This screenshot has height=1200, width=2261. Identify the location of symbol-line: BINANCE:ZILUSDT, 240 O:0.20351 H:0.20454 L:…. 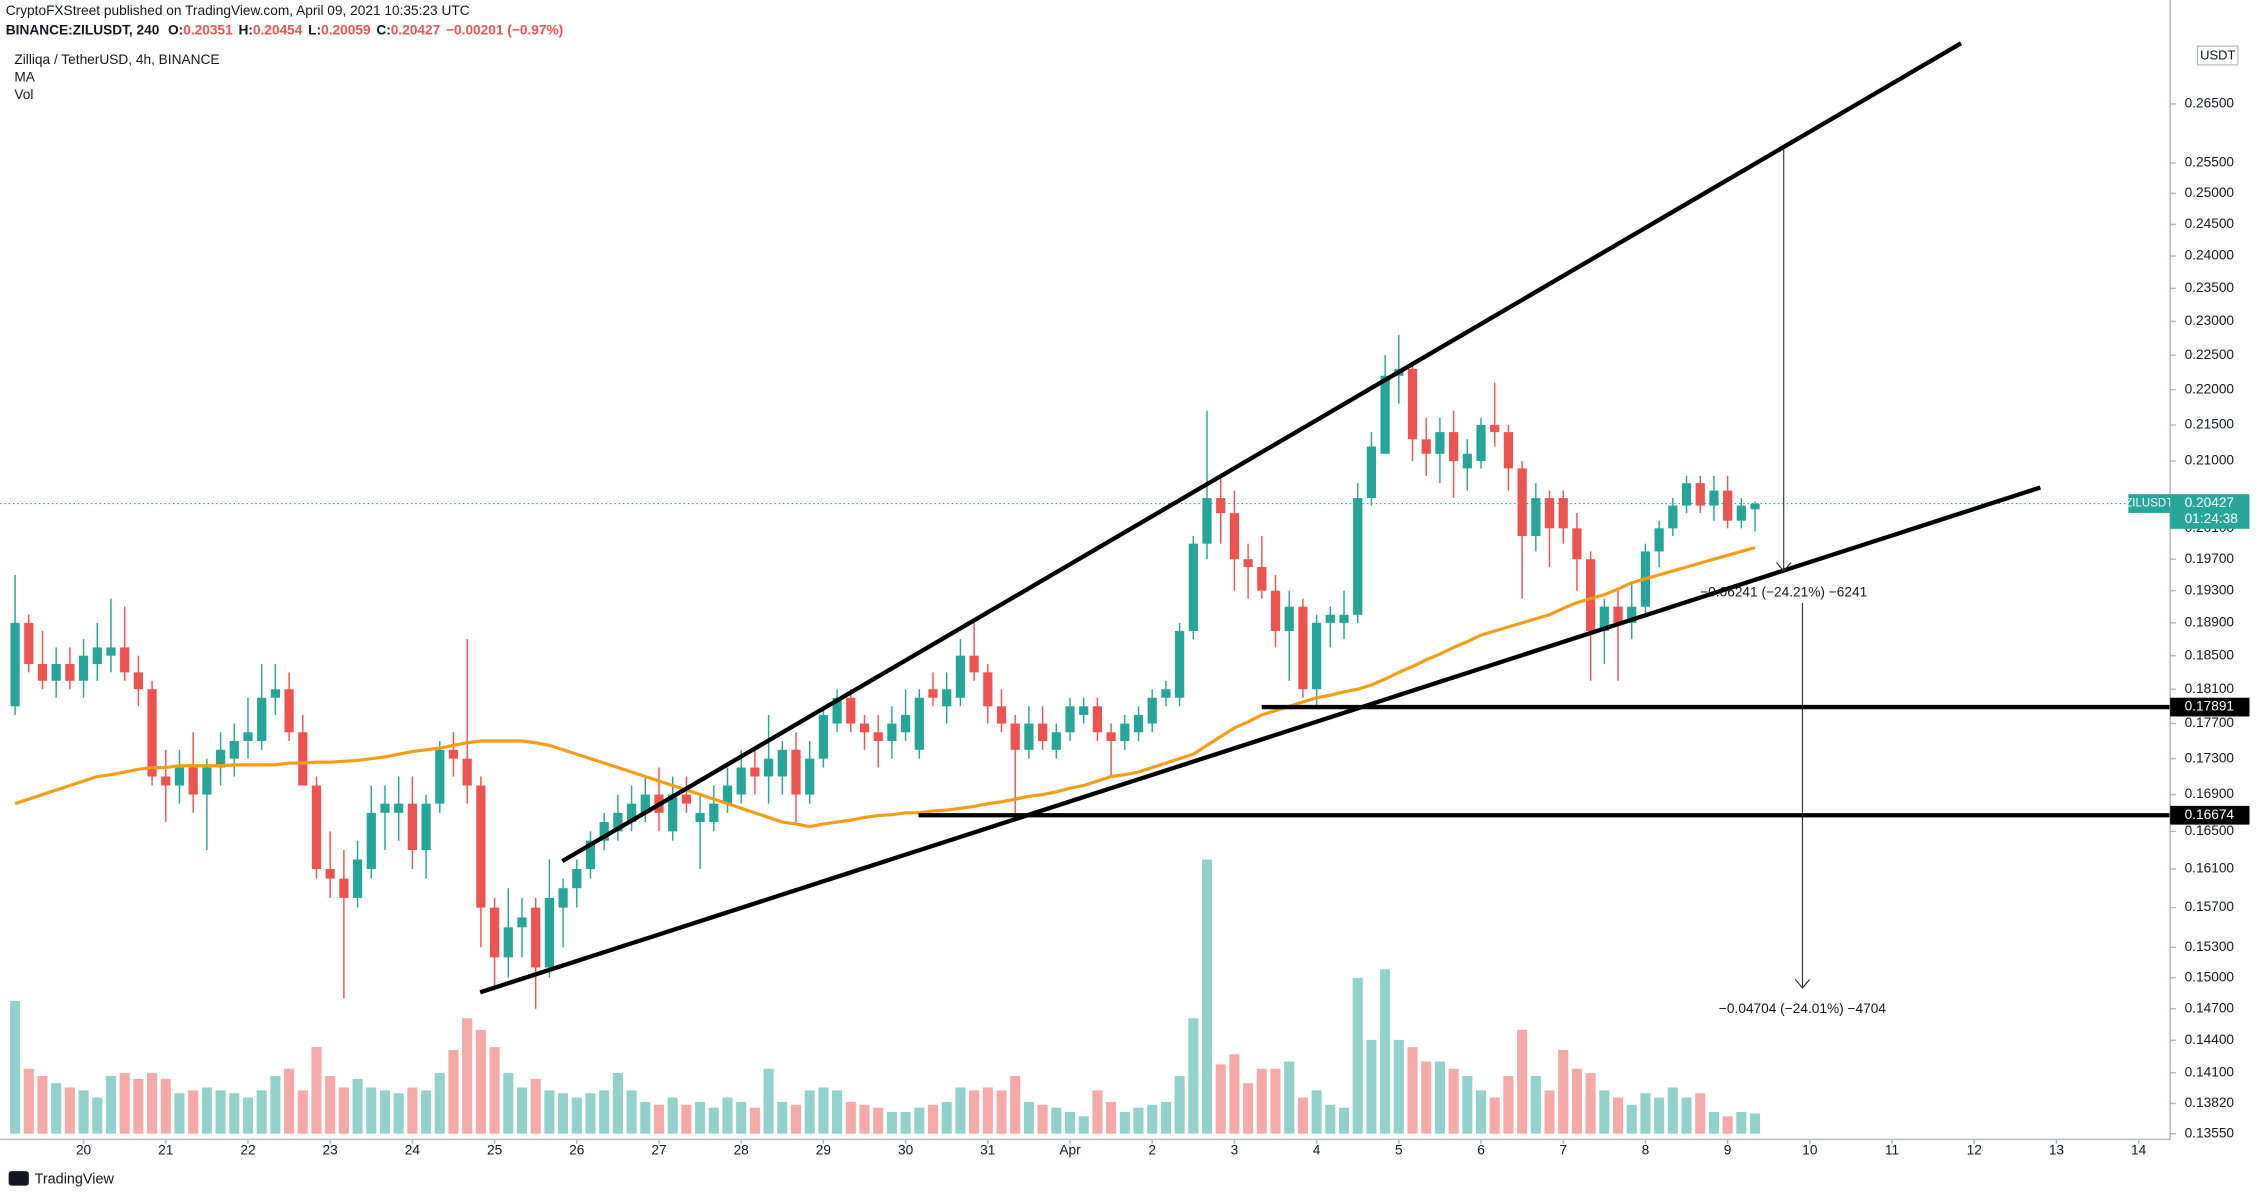
(284, 29).